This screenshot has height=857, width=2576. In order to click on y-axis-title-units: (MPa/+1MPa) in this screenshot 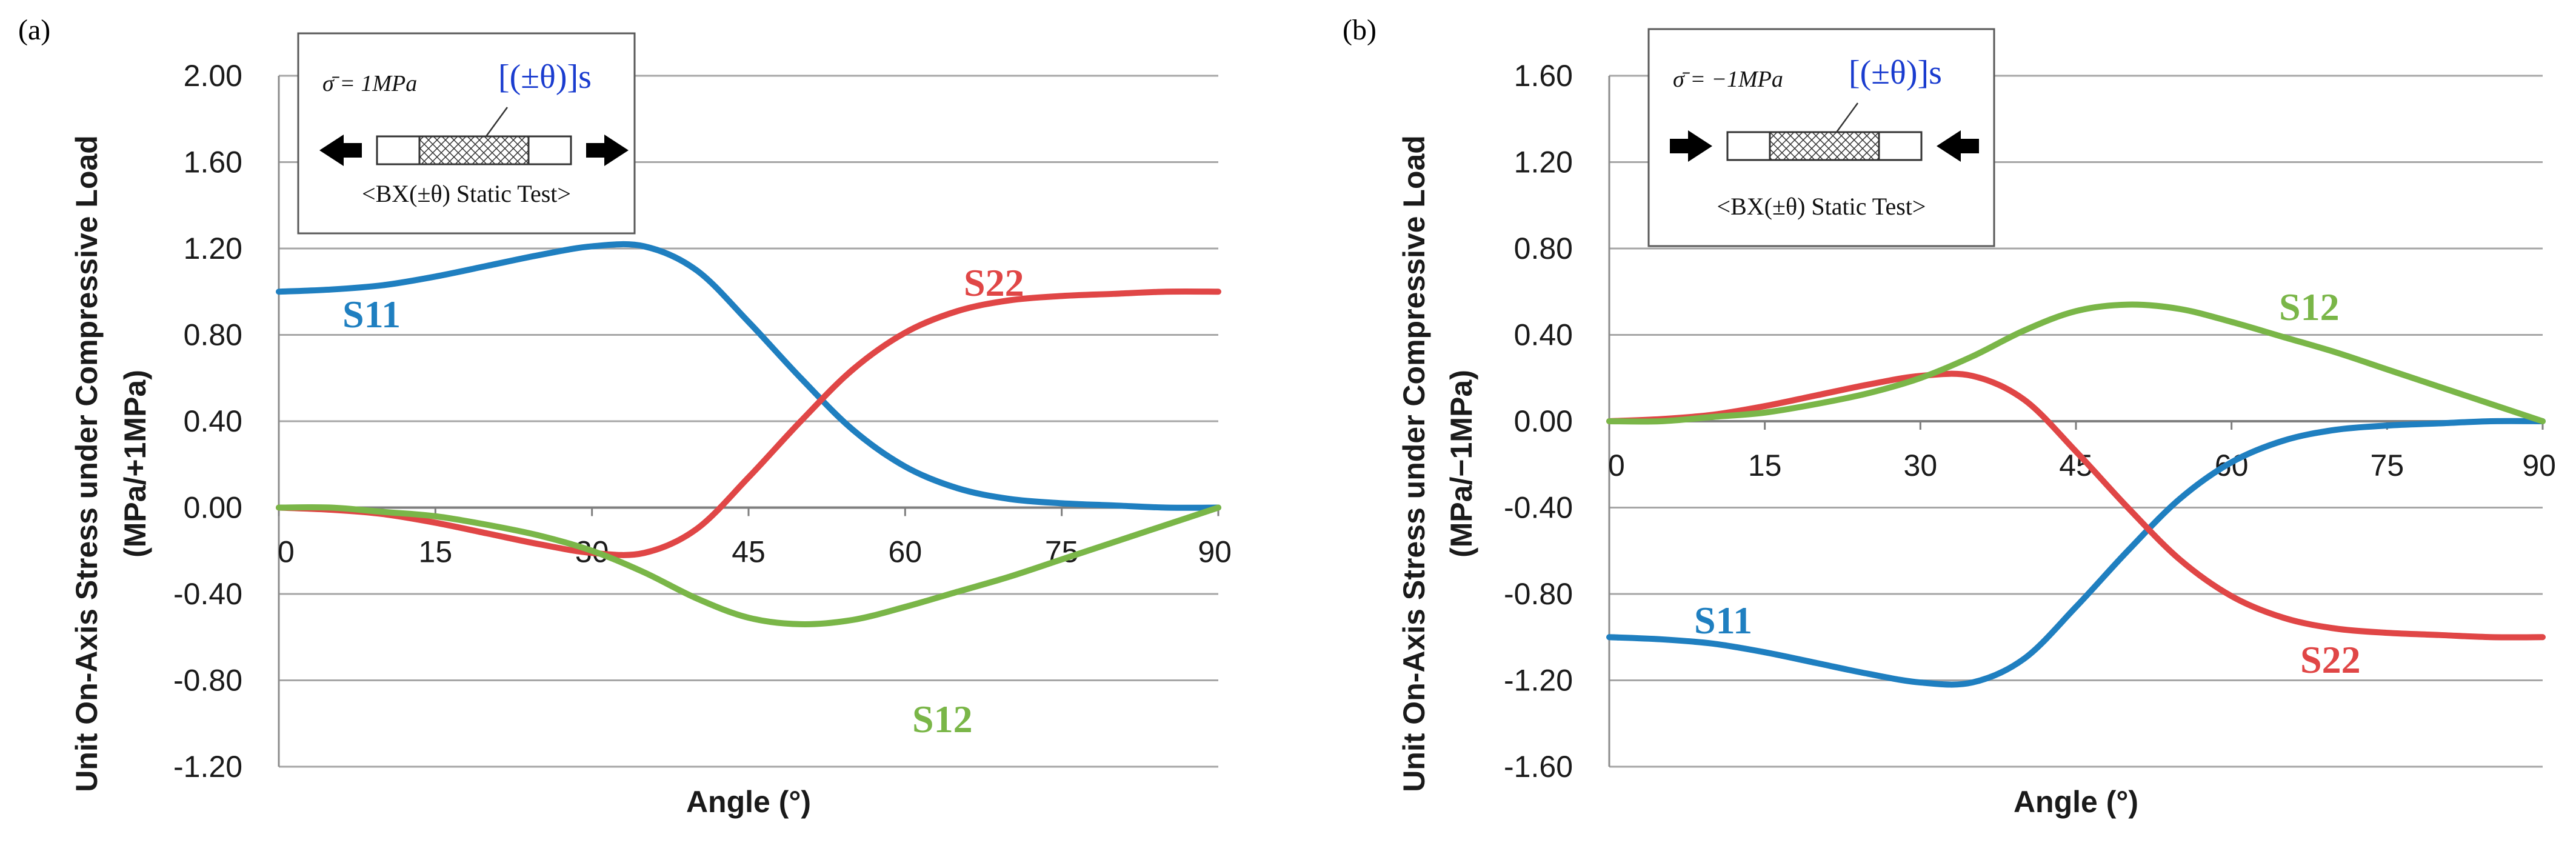, I will do `click(135, 464)`.